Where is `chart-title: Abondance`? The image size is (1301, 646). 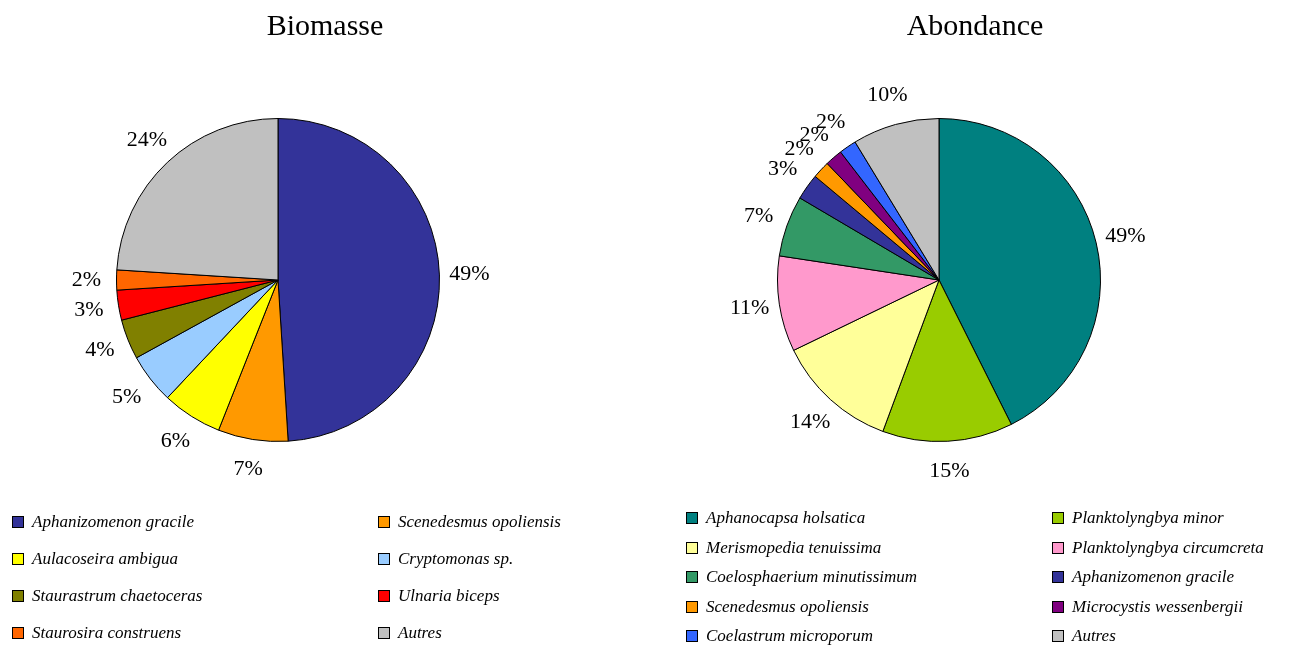 chart-title: Abondance is located at coordinates (975, 25).